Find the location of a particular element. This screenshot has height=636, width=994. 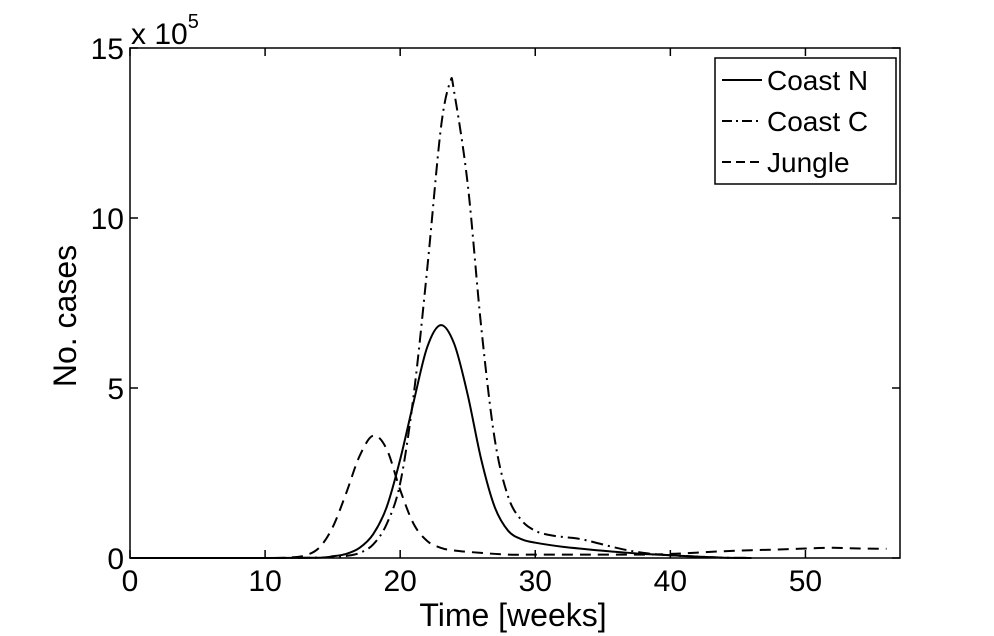

x-tick-label: 30 is located at coordinates (535, 581).